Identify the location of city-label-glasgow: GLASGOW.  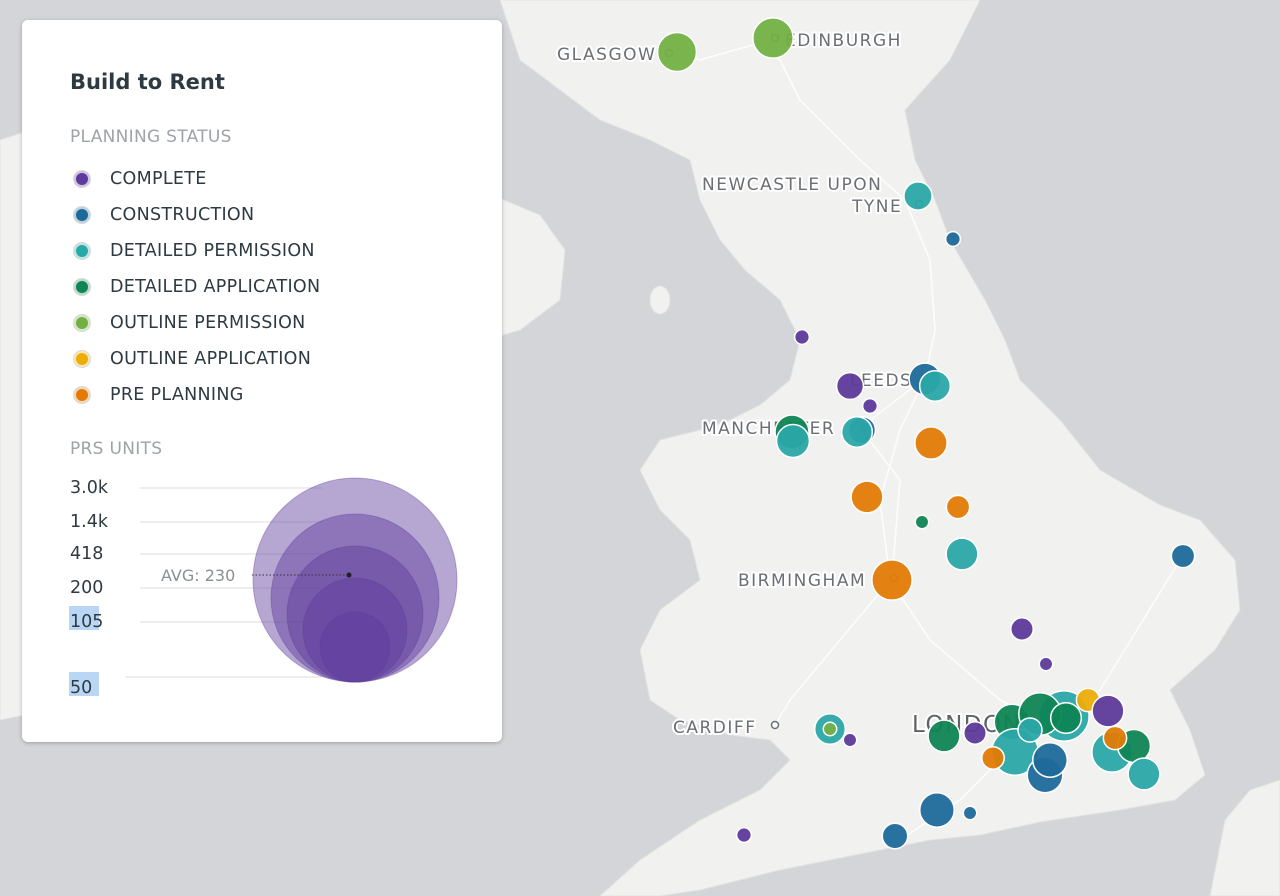
(606, 55).